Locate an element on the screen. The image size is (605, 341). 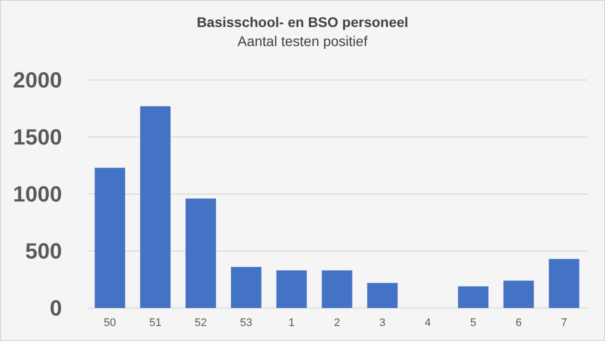
x-tick-label: 7 is located at coordinates (564, 323).